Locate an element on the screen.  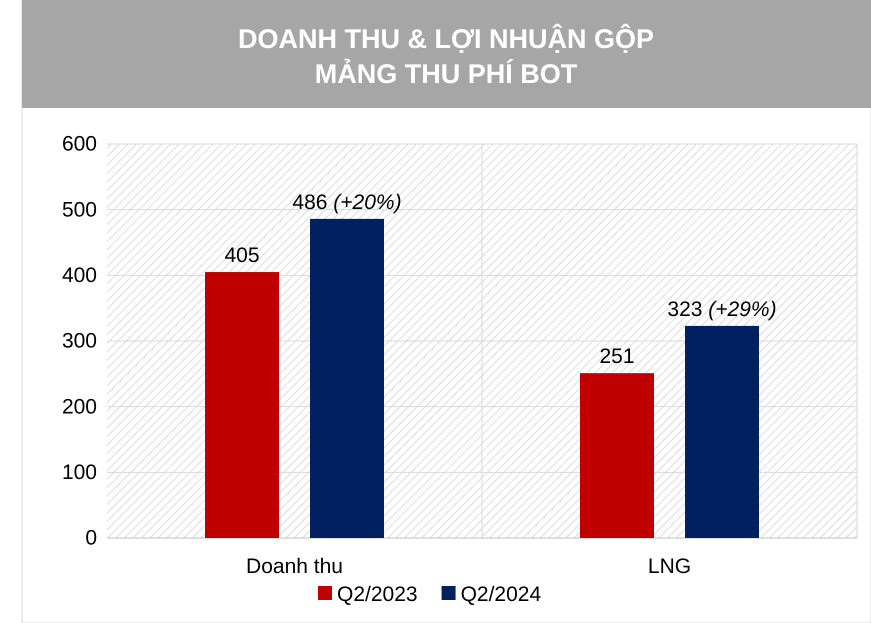
x-tick-label: LNG is located at coordinates (670, 566).